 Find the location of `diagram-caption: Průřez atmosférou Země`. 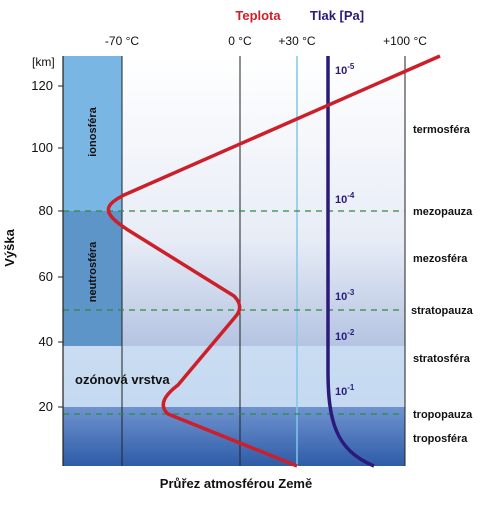

diagram-caption: Průřez atmosférou Země is located at coordinates (236, 483).